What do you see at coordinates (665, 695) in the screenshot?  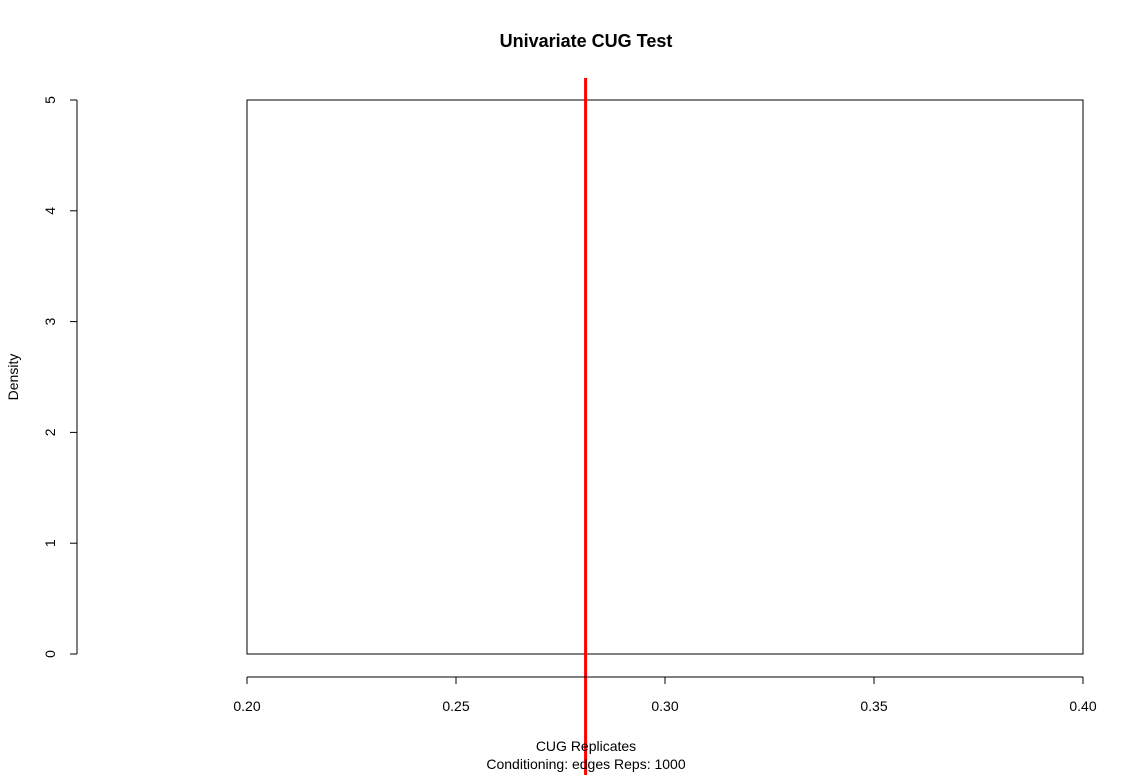 I see `x-axis: 0.20 0.25 0.30 0.35 0.40` at bounding box center [665, 695].